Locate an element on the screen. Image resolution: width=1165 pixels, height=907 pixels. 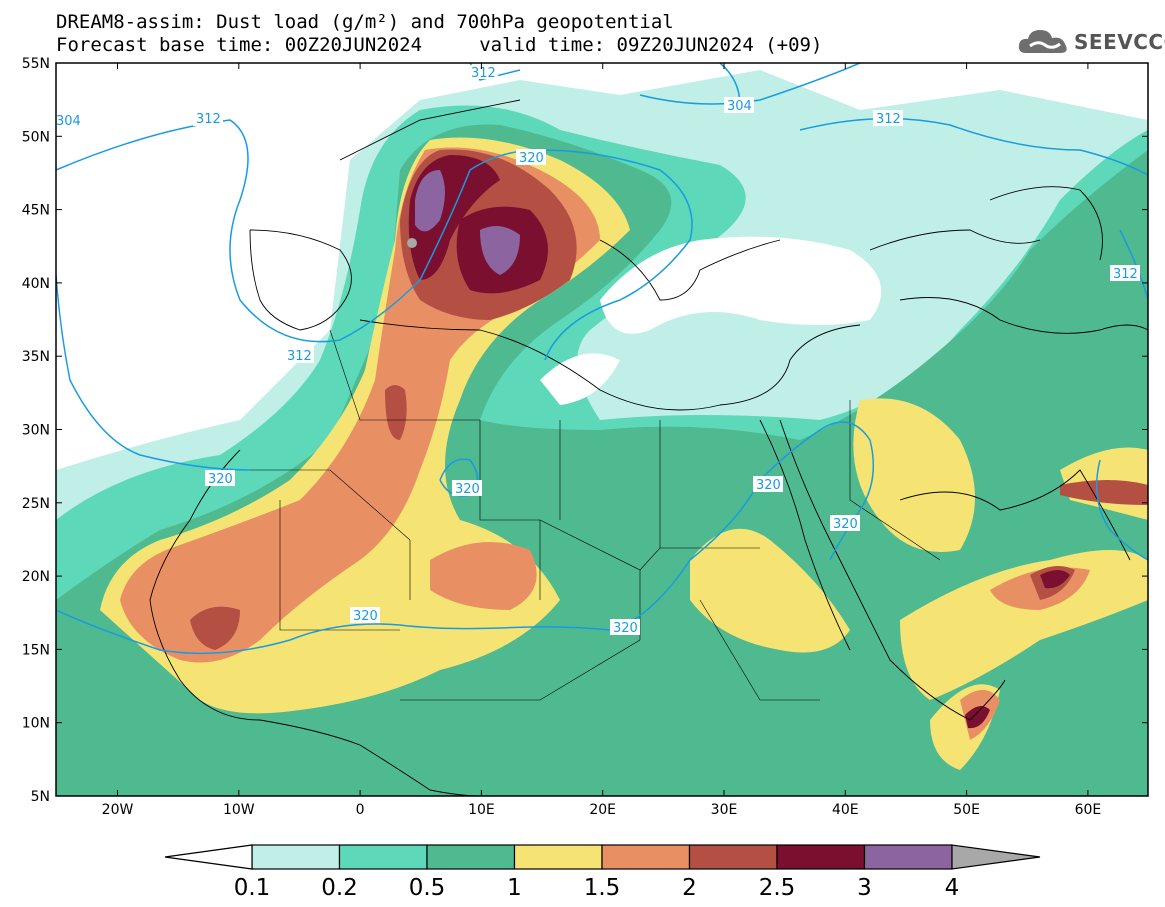
colorbar-label: 4 is located at coordinates (952, 888).